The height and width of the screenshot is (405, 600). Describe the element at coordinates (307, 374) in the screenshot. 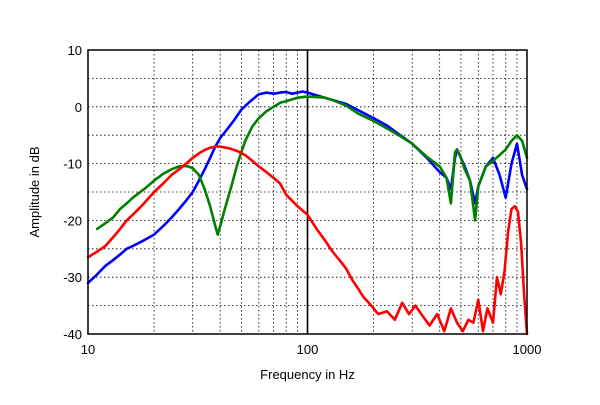

I see `x-axis-label: Frequency in Hz` at that location.